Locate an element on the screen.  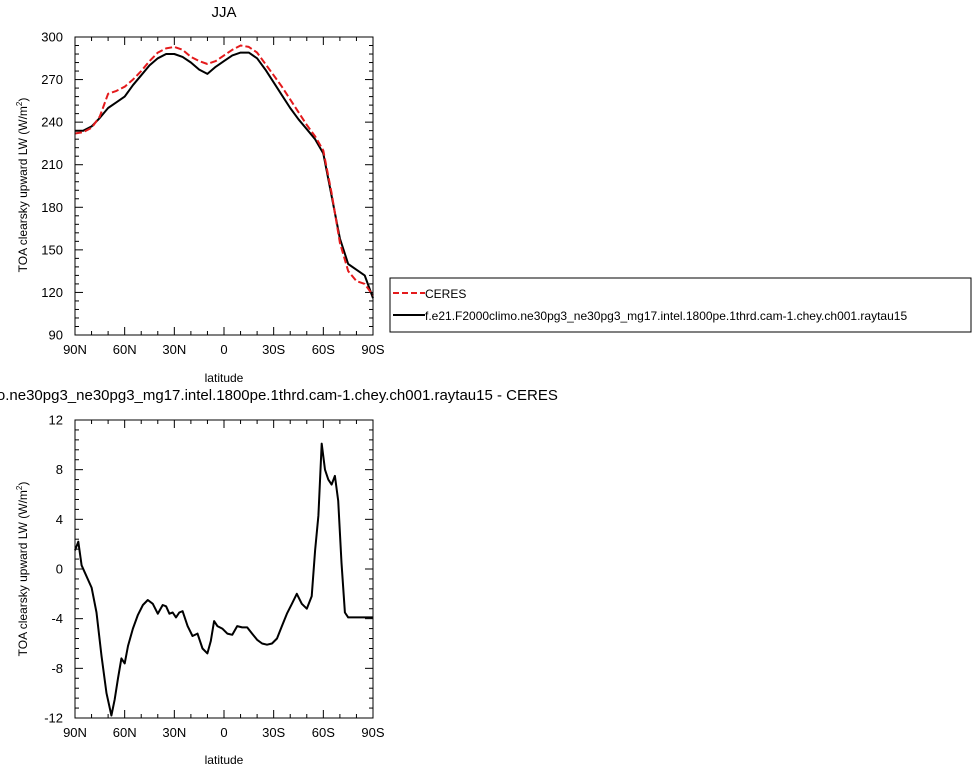
bottom-chart-series is located at coordinates (223, 579).